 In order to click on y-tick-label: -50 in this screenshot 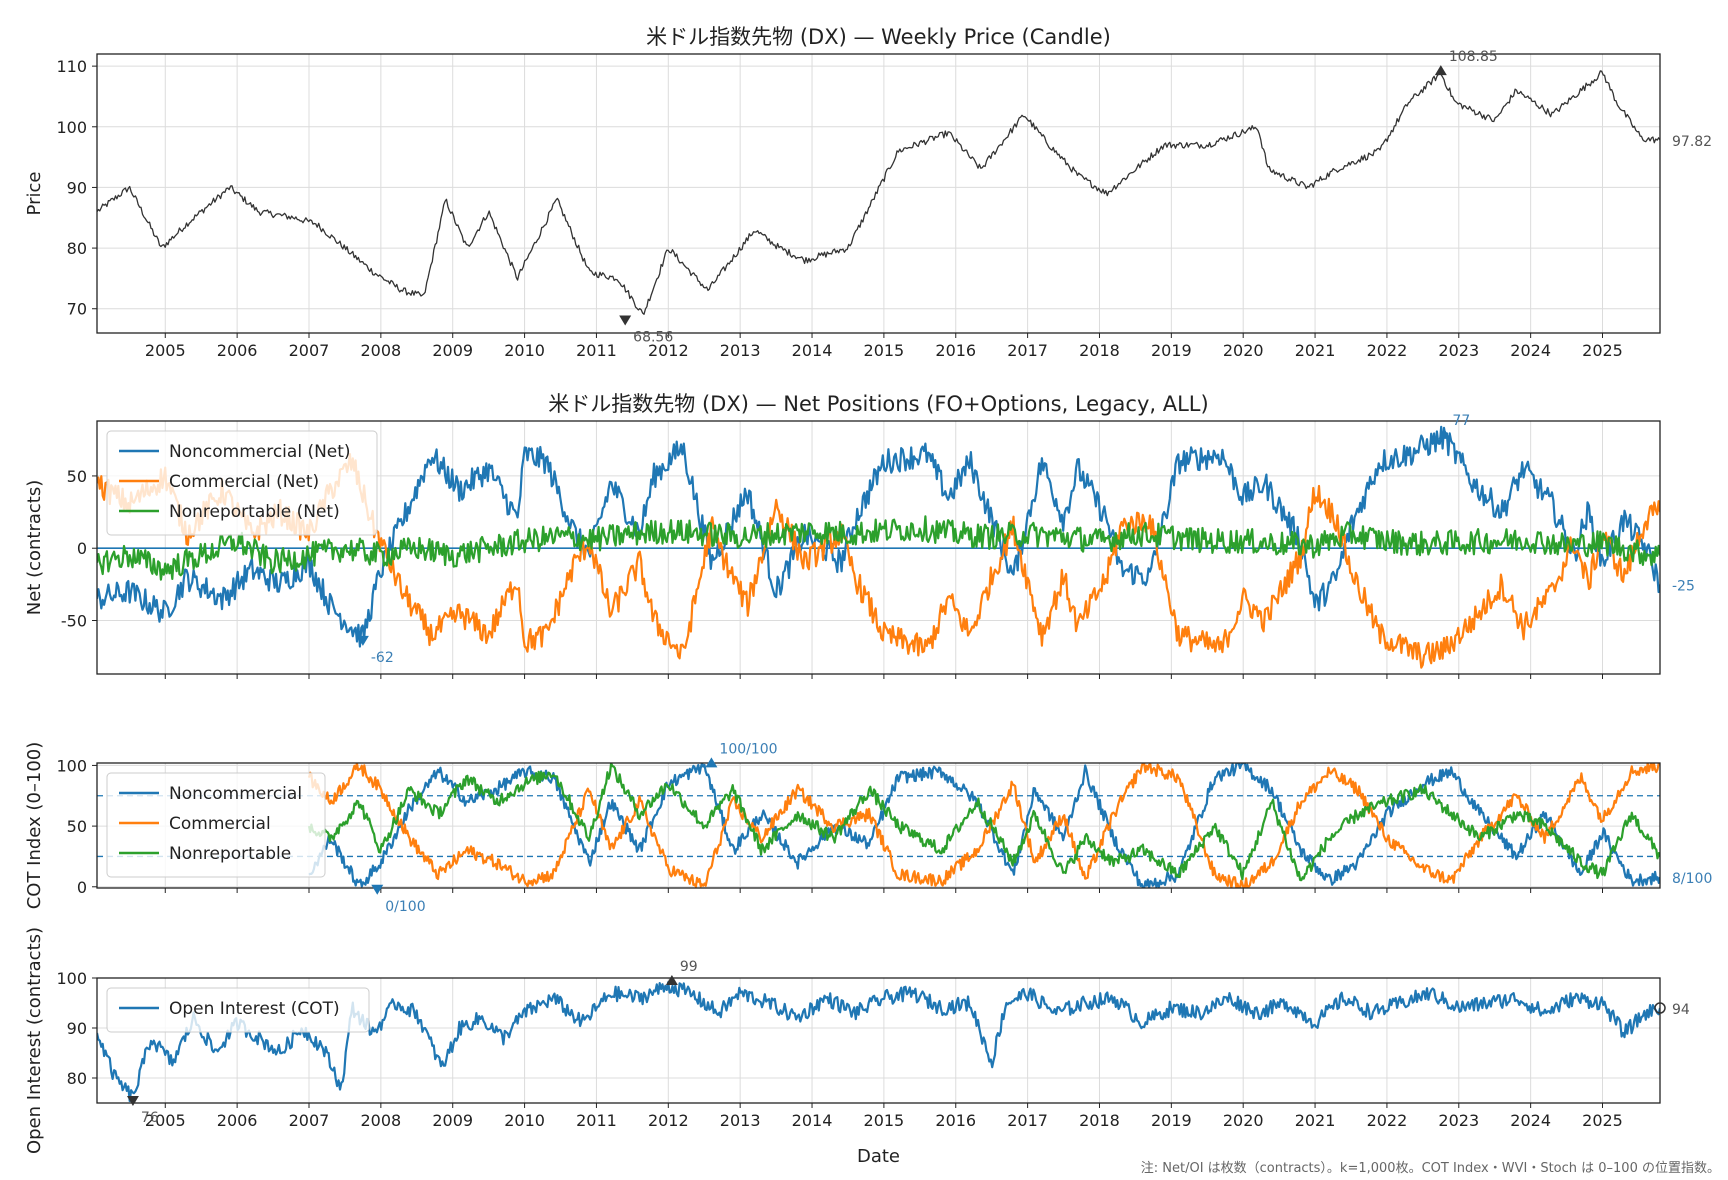, I will do `click(74, 621)`.